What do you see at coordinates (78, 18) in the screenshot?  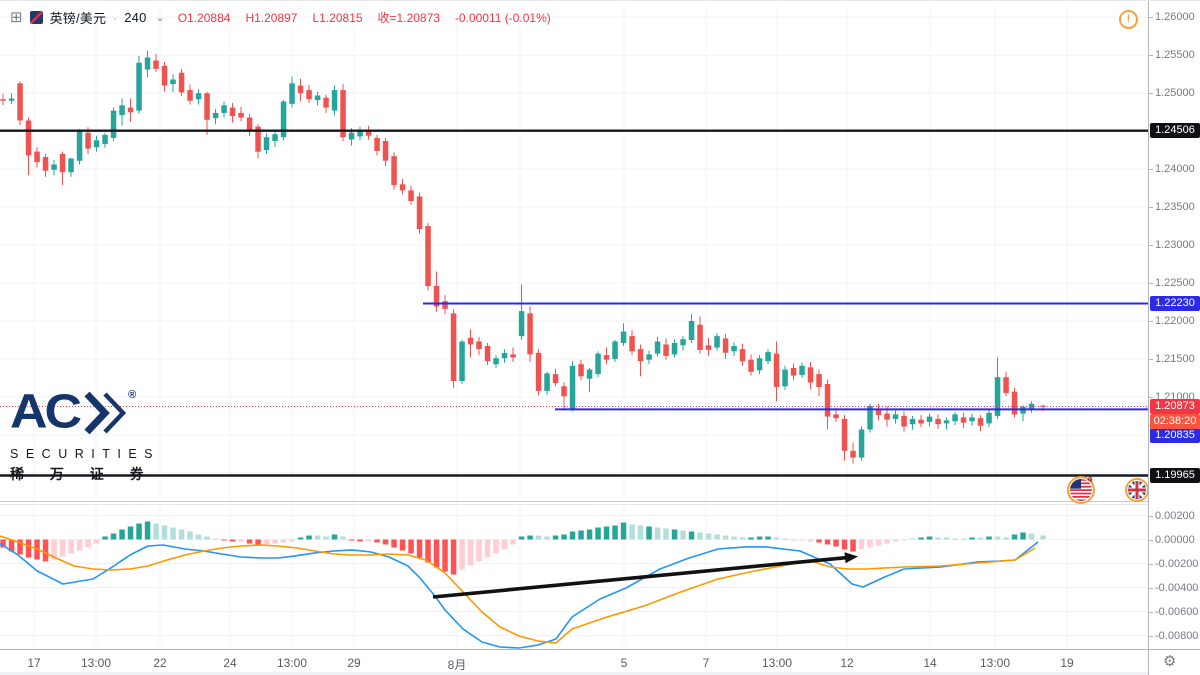 I see `symbol-name: 英镑/美元` at bounding box center [78, 18].